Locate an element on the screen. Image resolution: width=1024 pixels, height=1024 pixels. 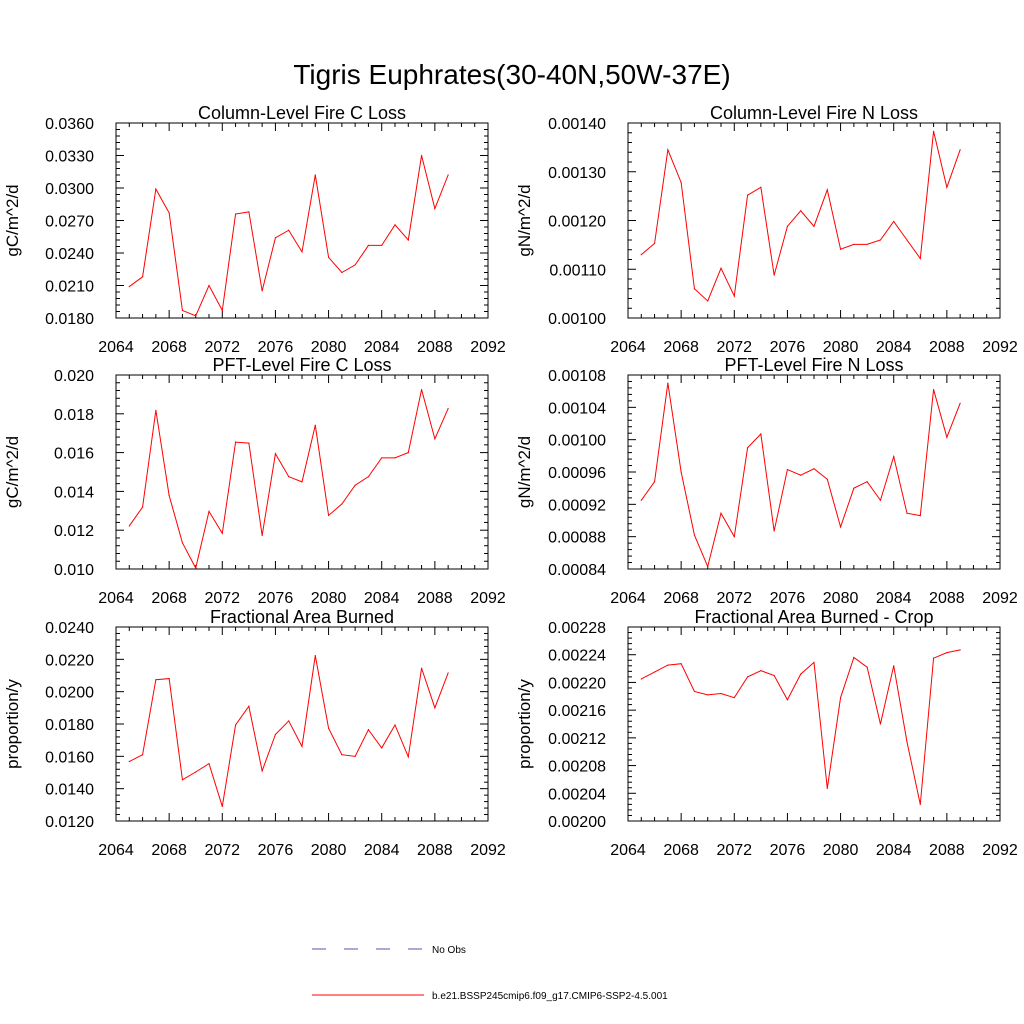
y-tick-label: 0.0210 is located at coordinates (69, 287).